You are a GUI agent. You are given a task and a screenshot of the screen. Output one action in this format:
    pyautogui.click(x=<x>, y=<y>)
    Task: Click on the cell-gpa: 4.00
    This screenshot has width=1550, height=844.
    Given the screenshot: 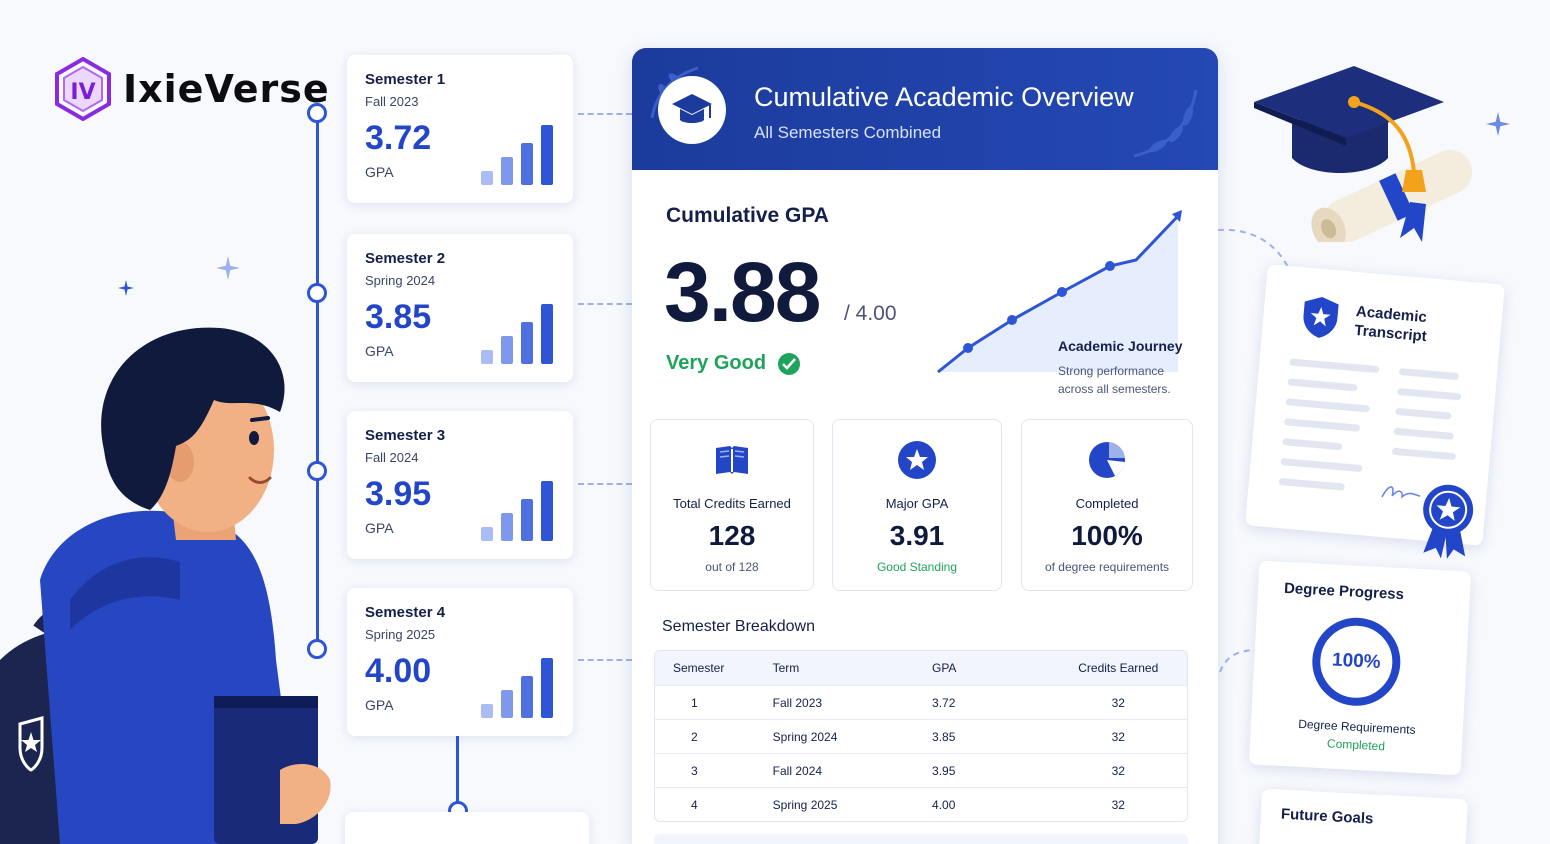 What is the action you would take?
    pyautogui.click(x=944, y=804)
    